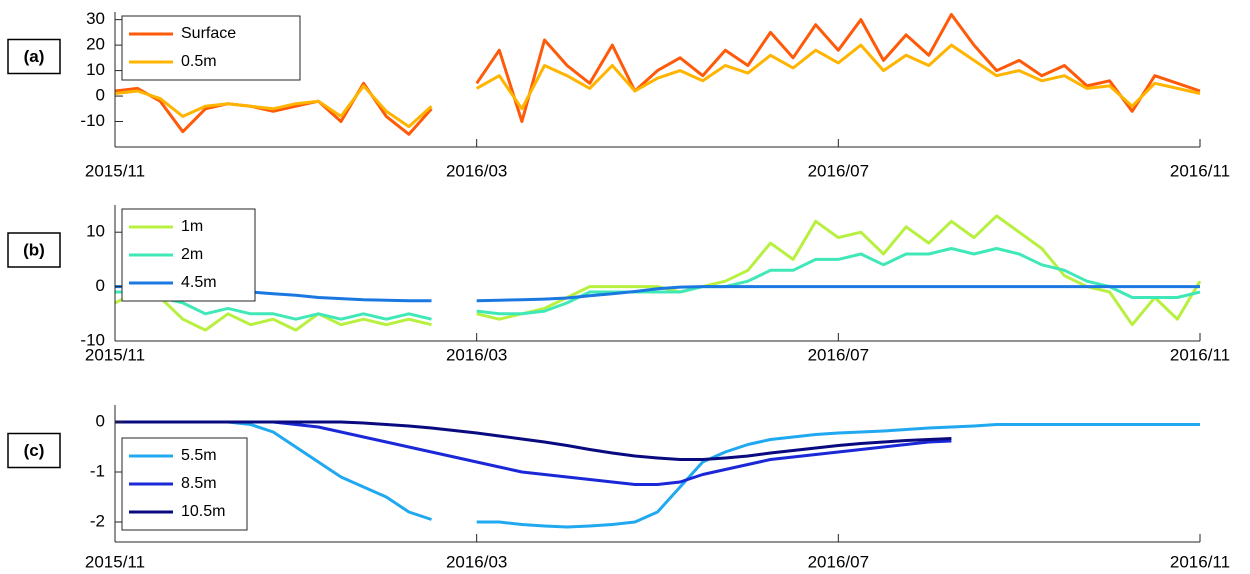  I want to click on legend: 1m 2m 4.5m, so click(188, 255).